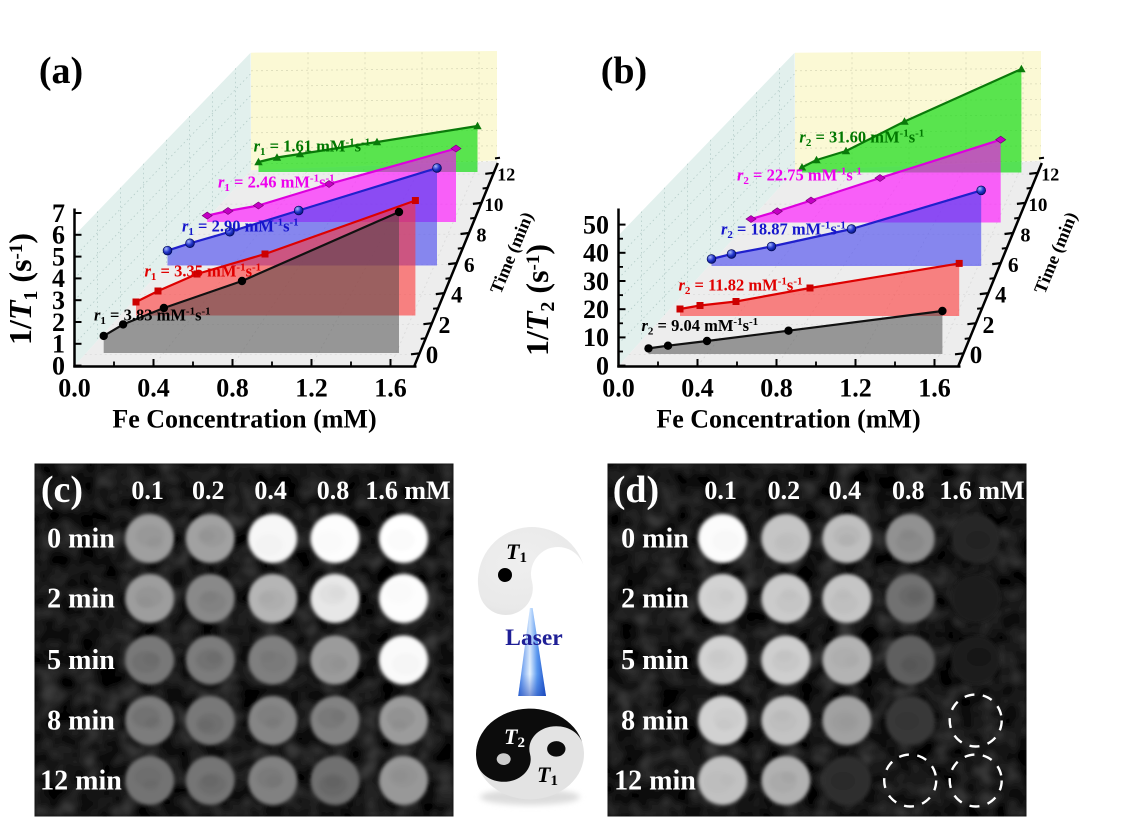  I want to click on svg-text: (c), so click(62, 490).